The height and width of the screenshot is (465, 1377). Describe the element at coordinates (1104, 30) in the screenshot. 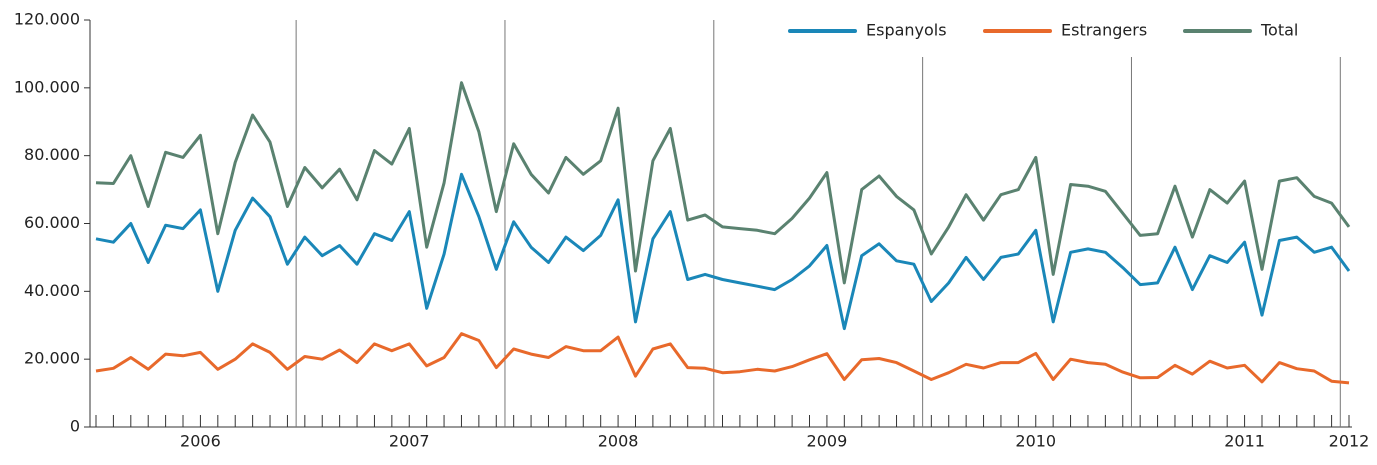

I see `legend-label: Estrangers` at that location.